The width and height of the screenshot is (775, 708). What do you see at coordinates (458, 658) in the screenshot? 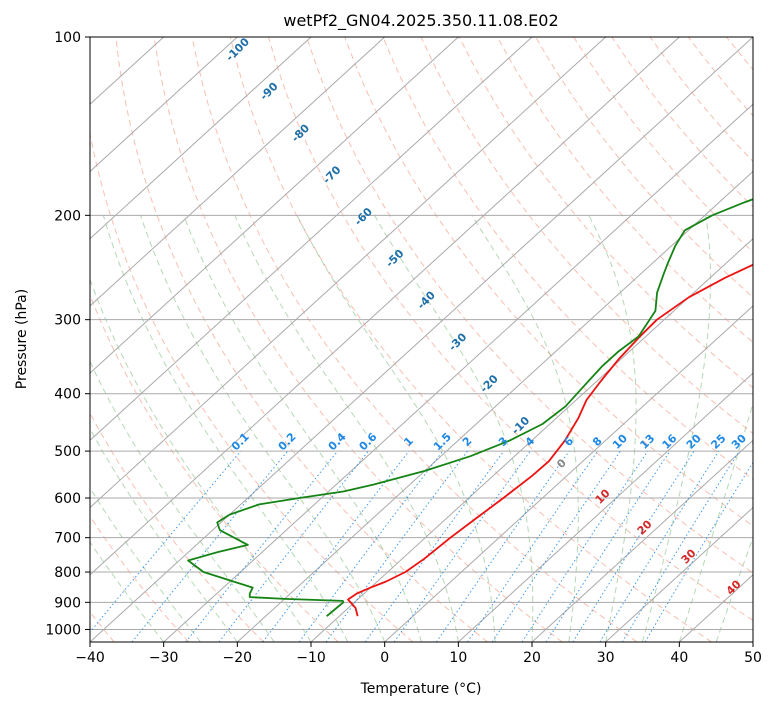
I see `x-tick-label: 10` at bounding box center [458, 658].